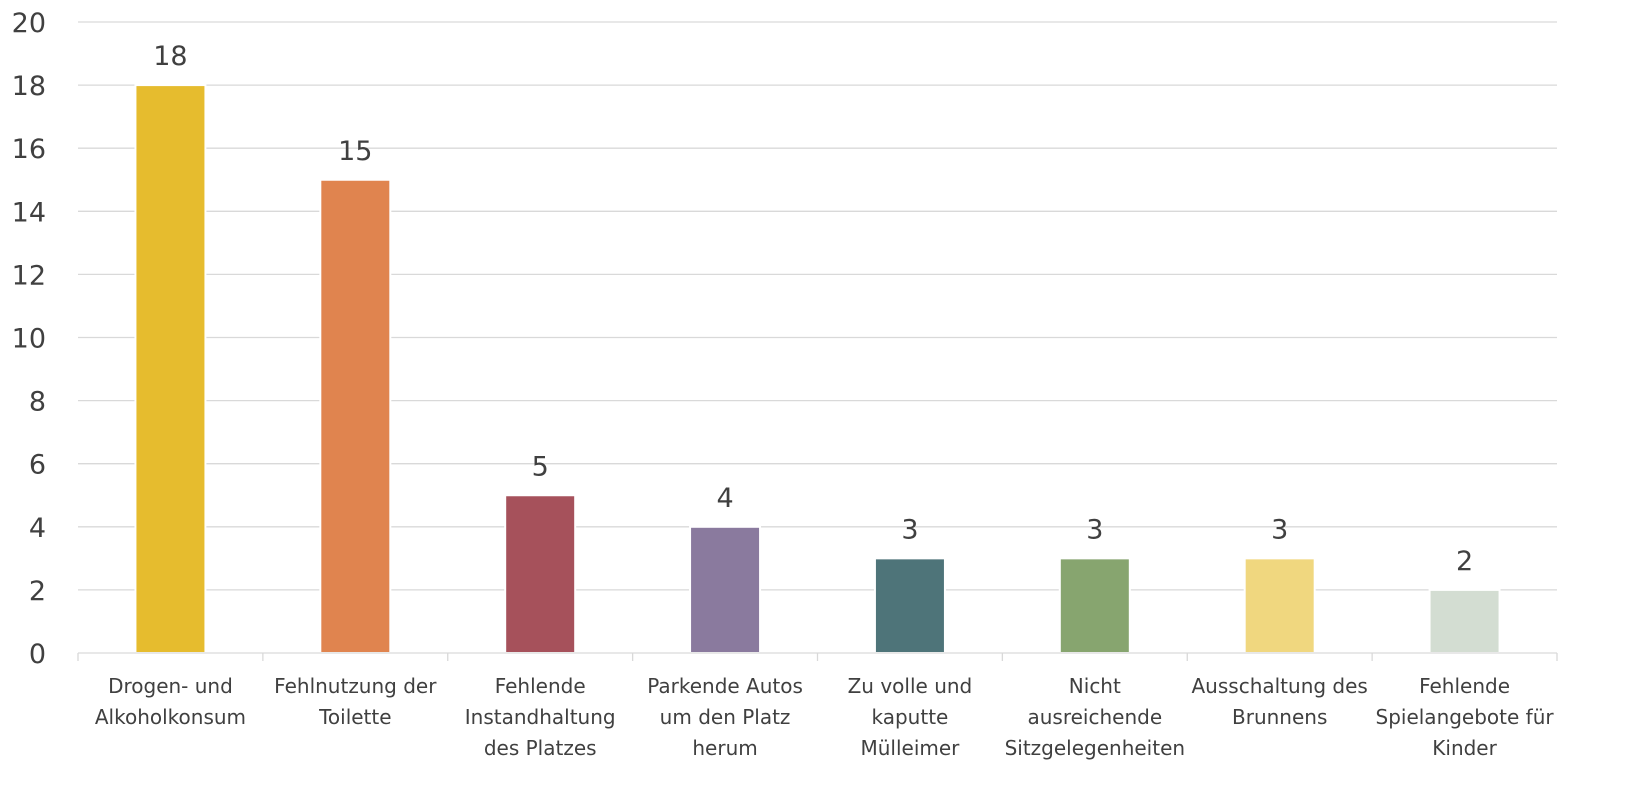  Describe the element at coordinates (910, 717) in the screenshot. I see `x-category-label: Zu volle und kaputte Mülleimer` at that location.